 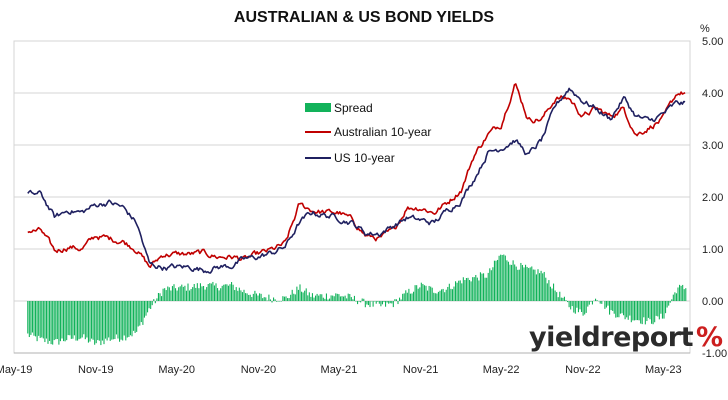 I want to click on x-tick-label: May-19, so click(x=16, y=370).